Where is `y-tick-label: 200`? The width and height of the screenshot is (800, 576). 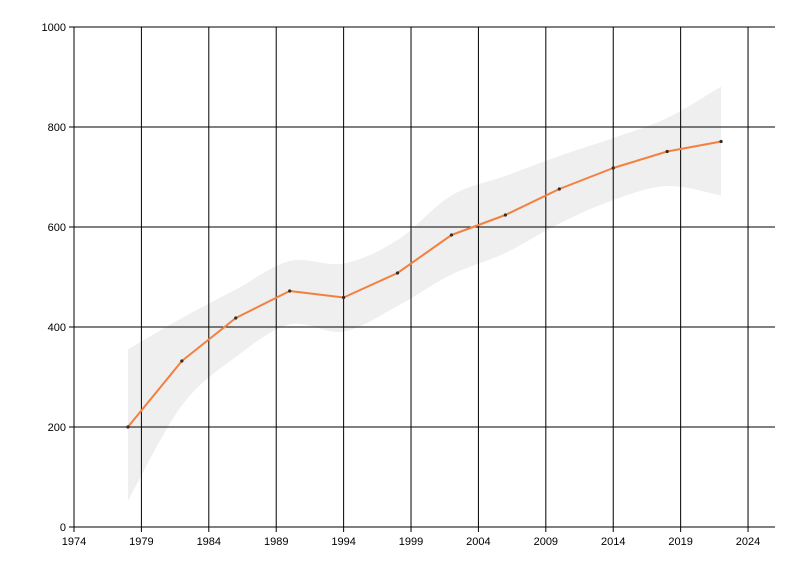 y-tick-label: 200 is located at coordinates (57, 428).